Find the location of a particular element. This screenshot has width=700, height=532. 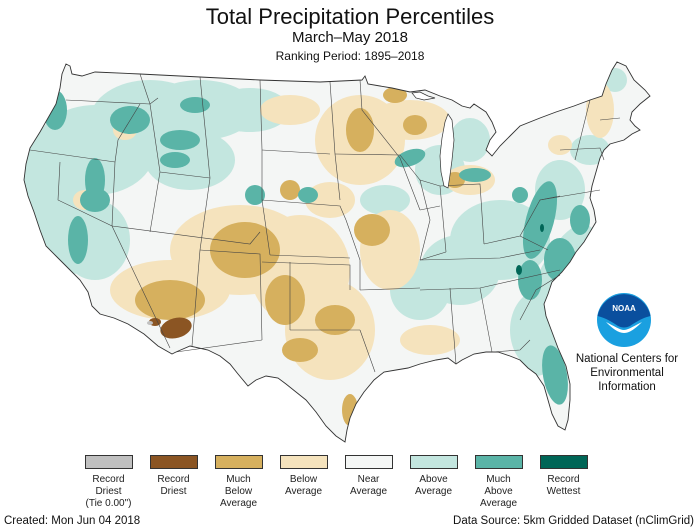

legend-label-line: Below is located at coordinates (238, 491).